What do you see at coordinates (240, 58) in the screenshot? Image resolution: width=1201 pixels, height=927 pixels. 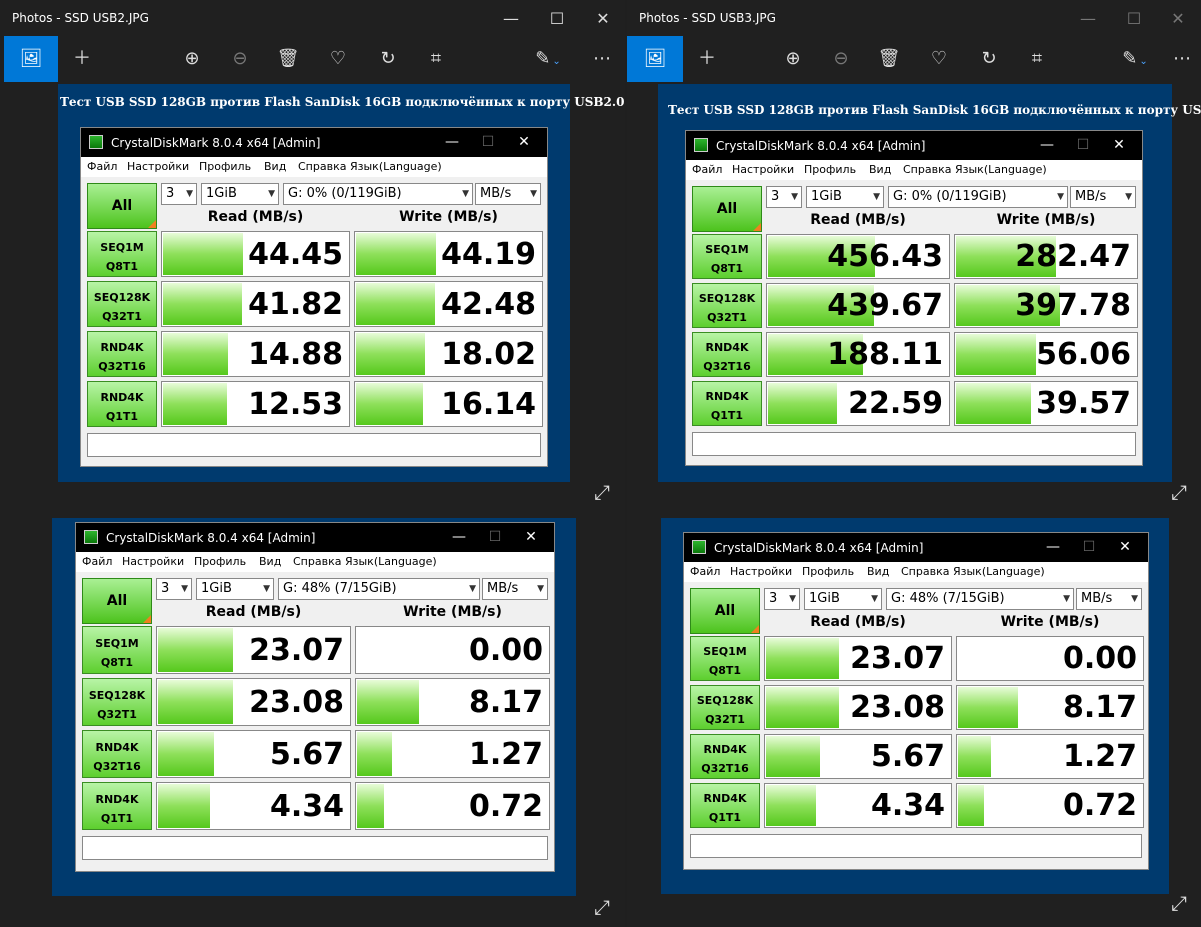 I see `zoom-out-icon: ⊖` at bounding box center [240, 58].